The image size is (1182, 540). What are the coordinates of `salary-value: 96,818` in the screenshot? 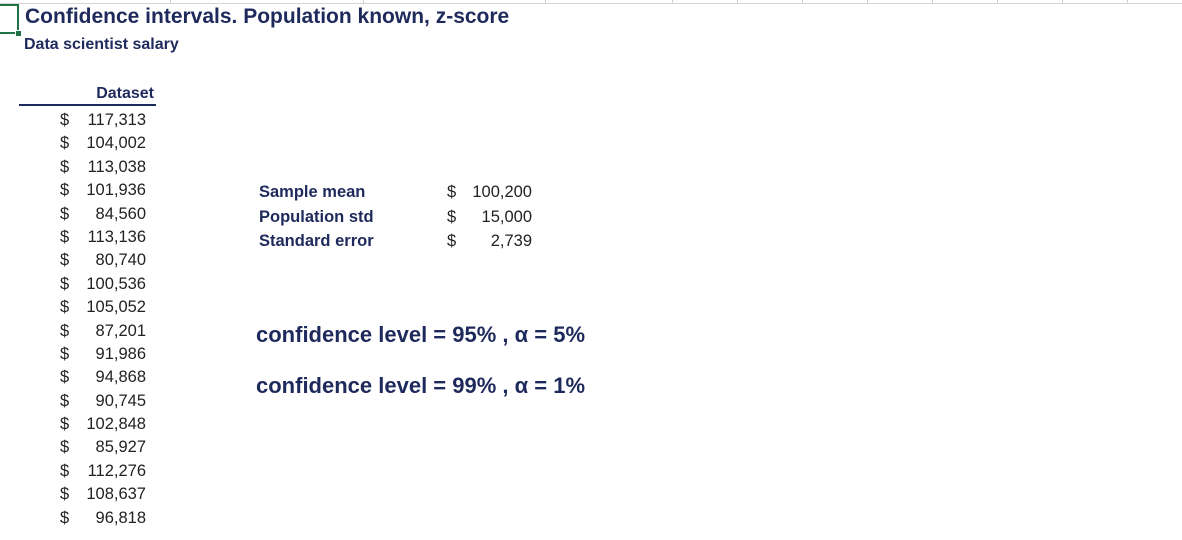 It's located at (120, 517).